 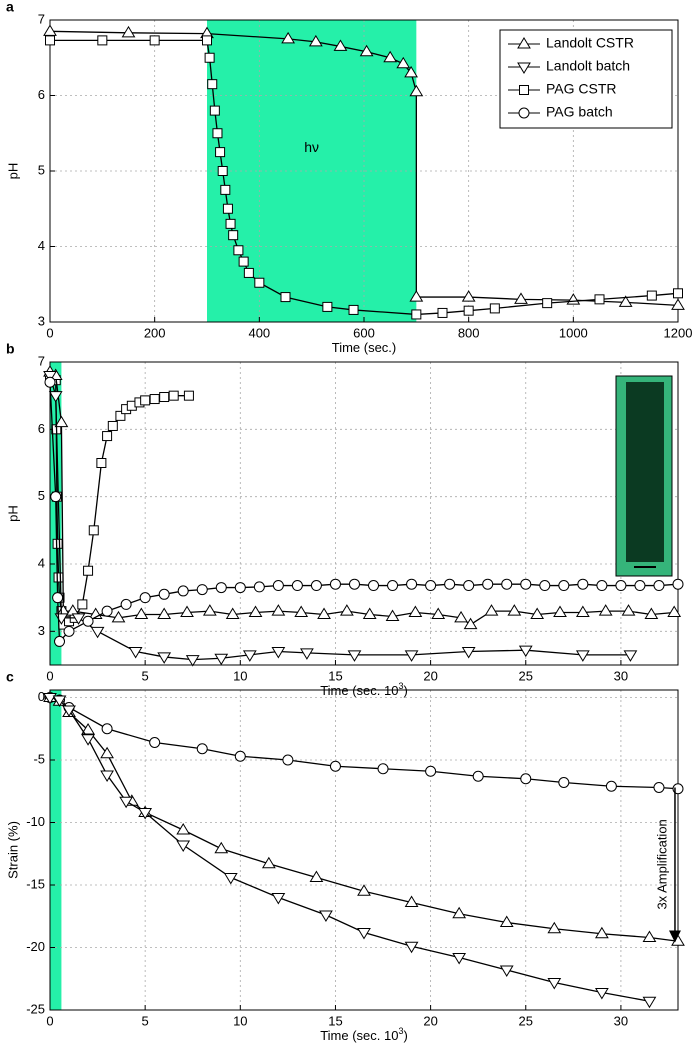 What do you see at coordinates (35, 946) in the screenshot?
I see `y-tick-label: -20` at bounding box center [35, 946].